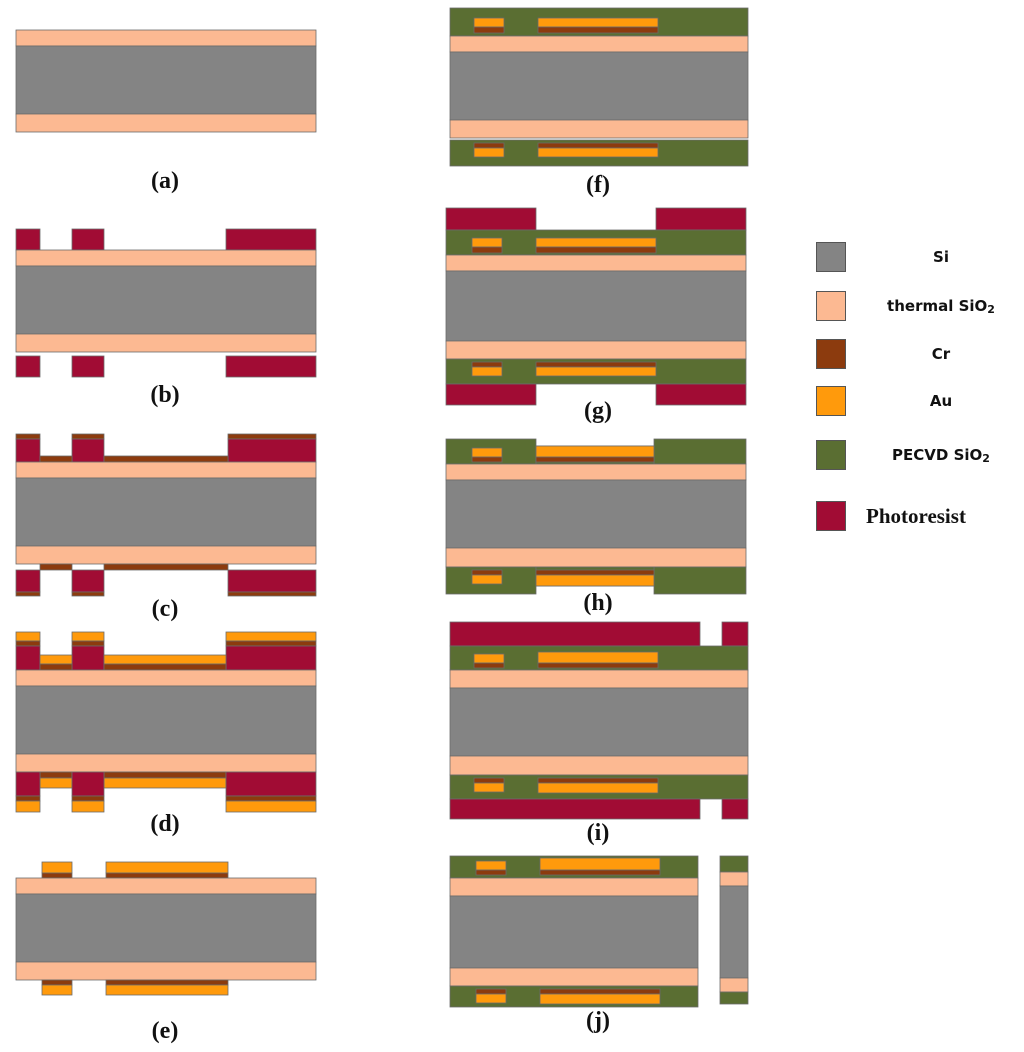  I want to click on e-au-pad-right, so click(167, 867).